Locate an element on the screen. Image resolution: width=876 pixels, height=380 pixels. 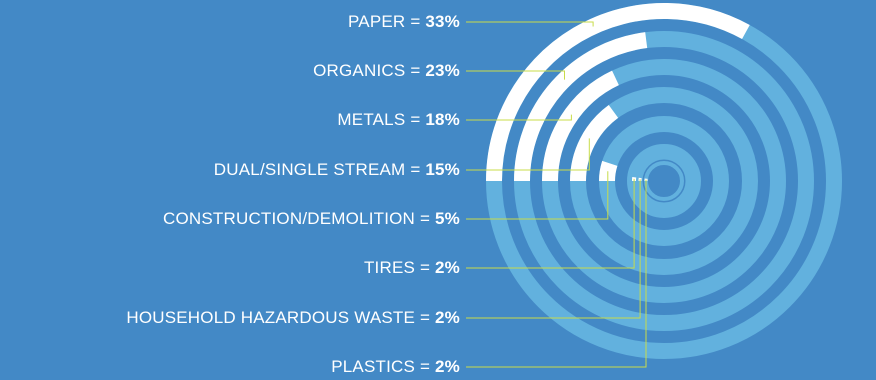
category-name: HOUSEHOLD HAZARDOUS WASTE is located at coordinates (271, 317).